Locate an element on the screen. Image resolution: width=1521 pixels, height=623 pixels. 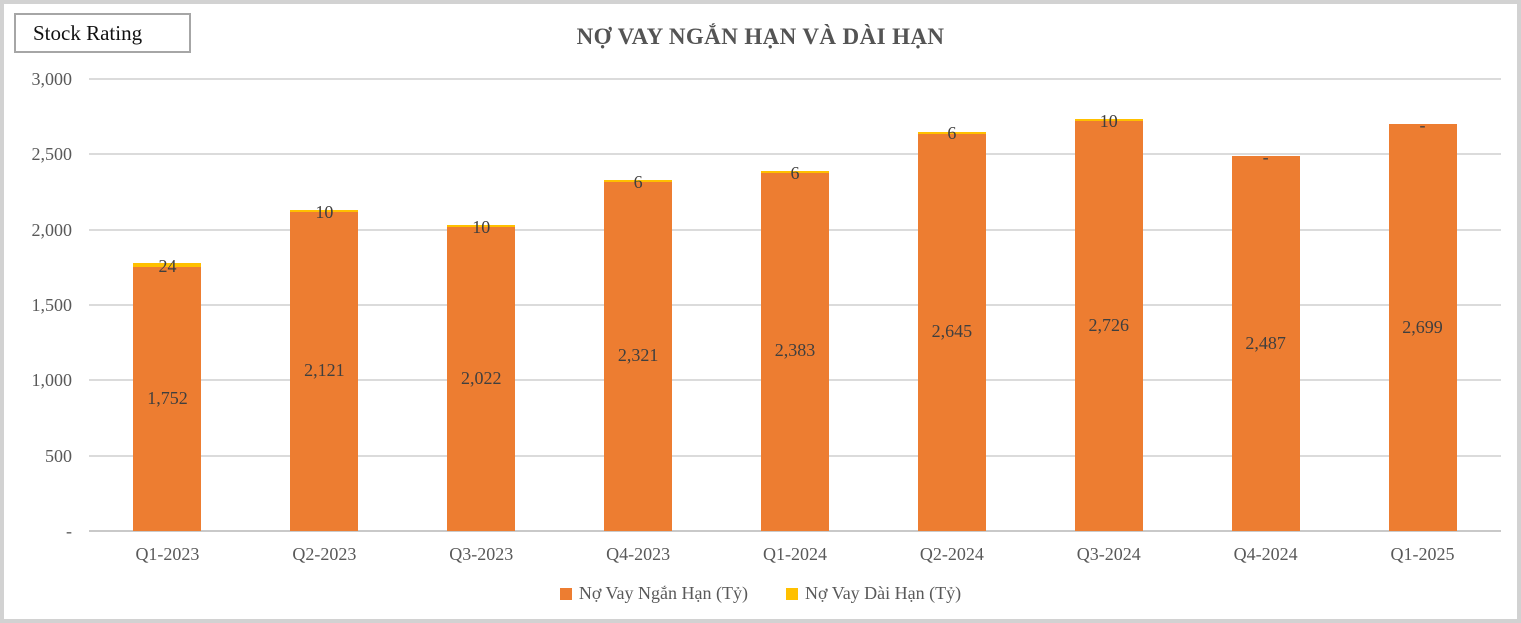
x-tick-label-Q3-2023: Q3-2023 is located at coordinates (481, 554).